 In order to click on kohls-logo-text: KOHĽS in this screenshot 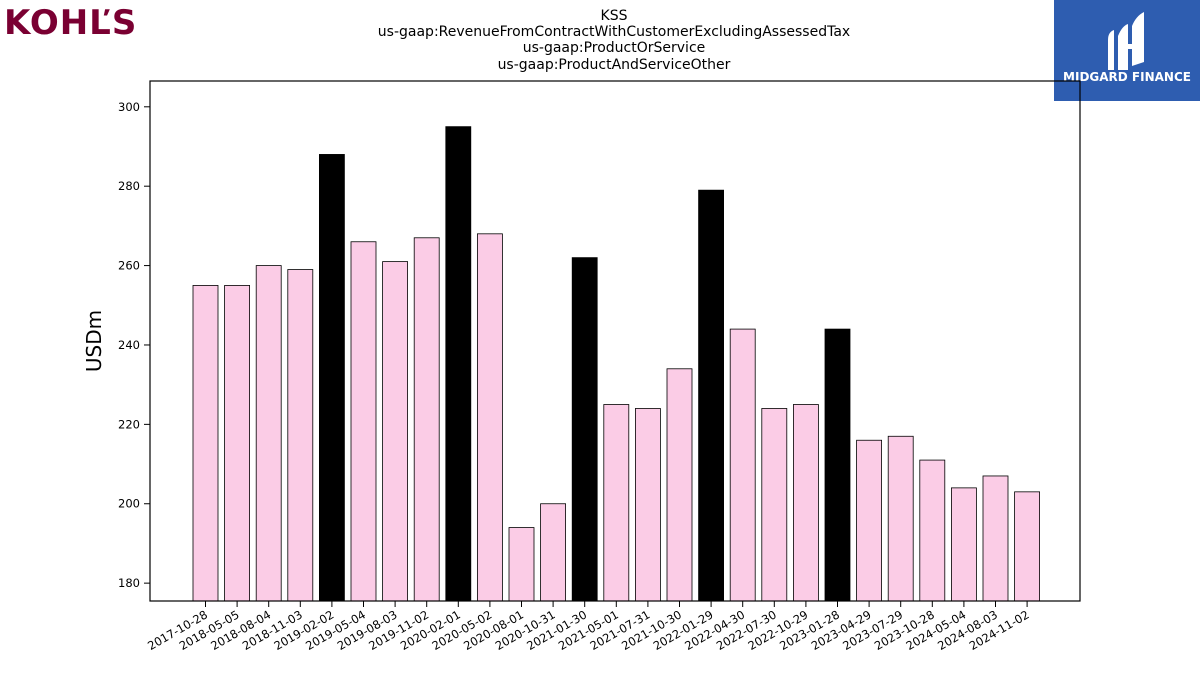, I will do `click(70, 21)`.